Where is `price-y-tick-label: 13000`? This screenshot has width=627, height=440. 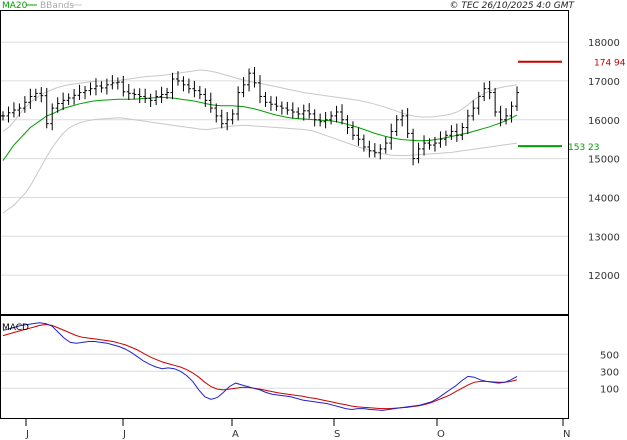
price-y-tick-label: 13000 is located at coordinates (604, 237).